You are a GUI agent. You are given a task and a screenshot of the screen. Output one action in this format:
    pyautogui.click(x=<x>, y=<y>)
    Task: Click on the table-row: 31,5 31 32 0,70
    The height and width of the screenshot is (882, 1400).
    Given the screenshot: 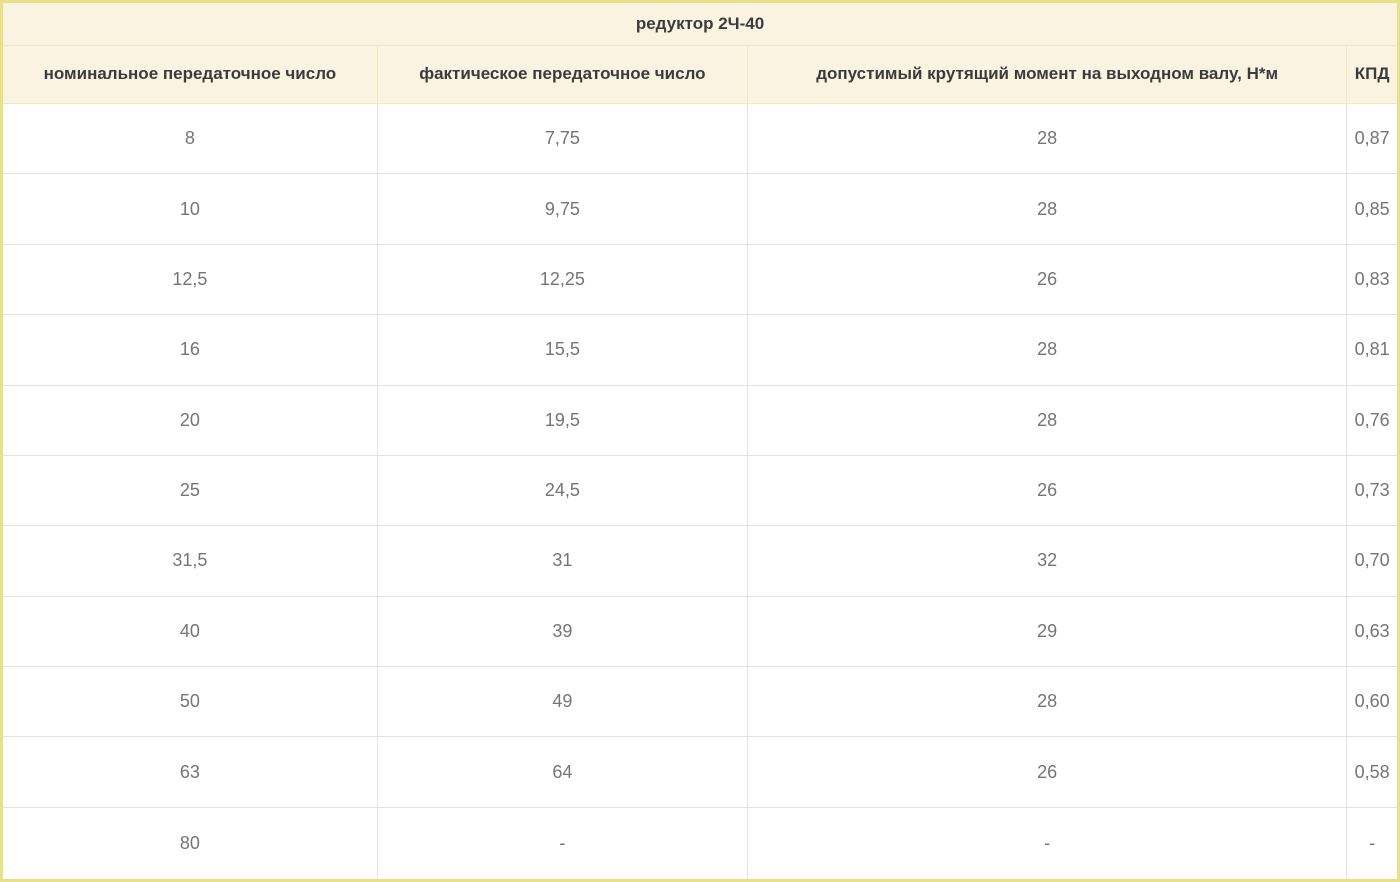 What is the action you would take?
    pyautogui.click(x=700, y=561)
    